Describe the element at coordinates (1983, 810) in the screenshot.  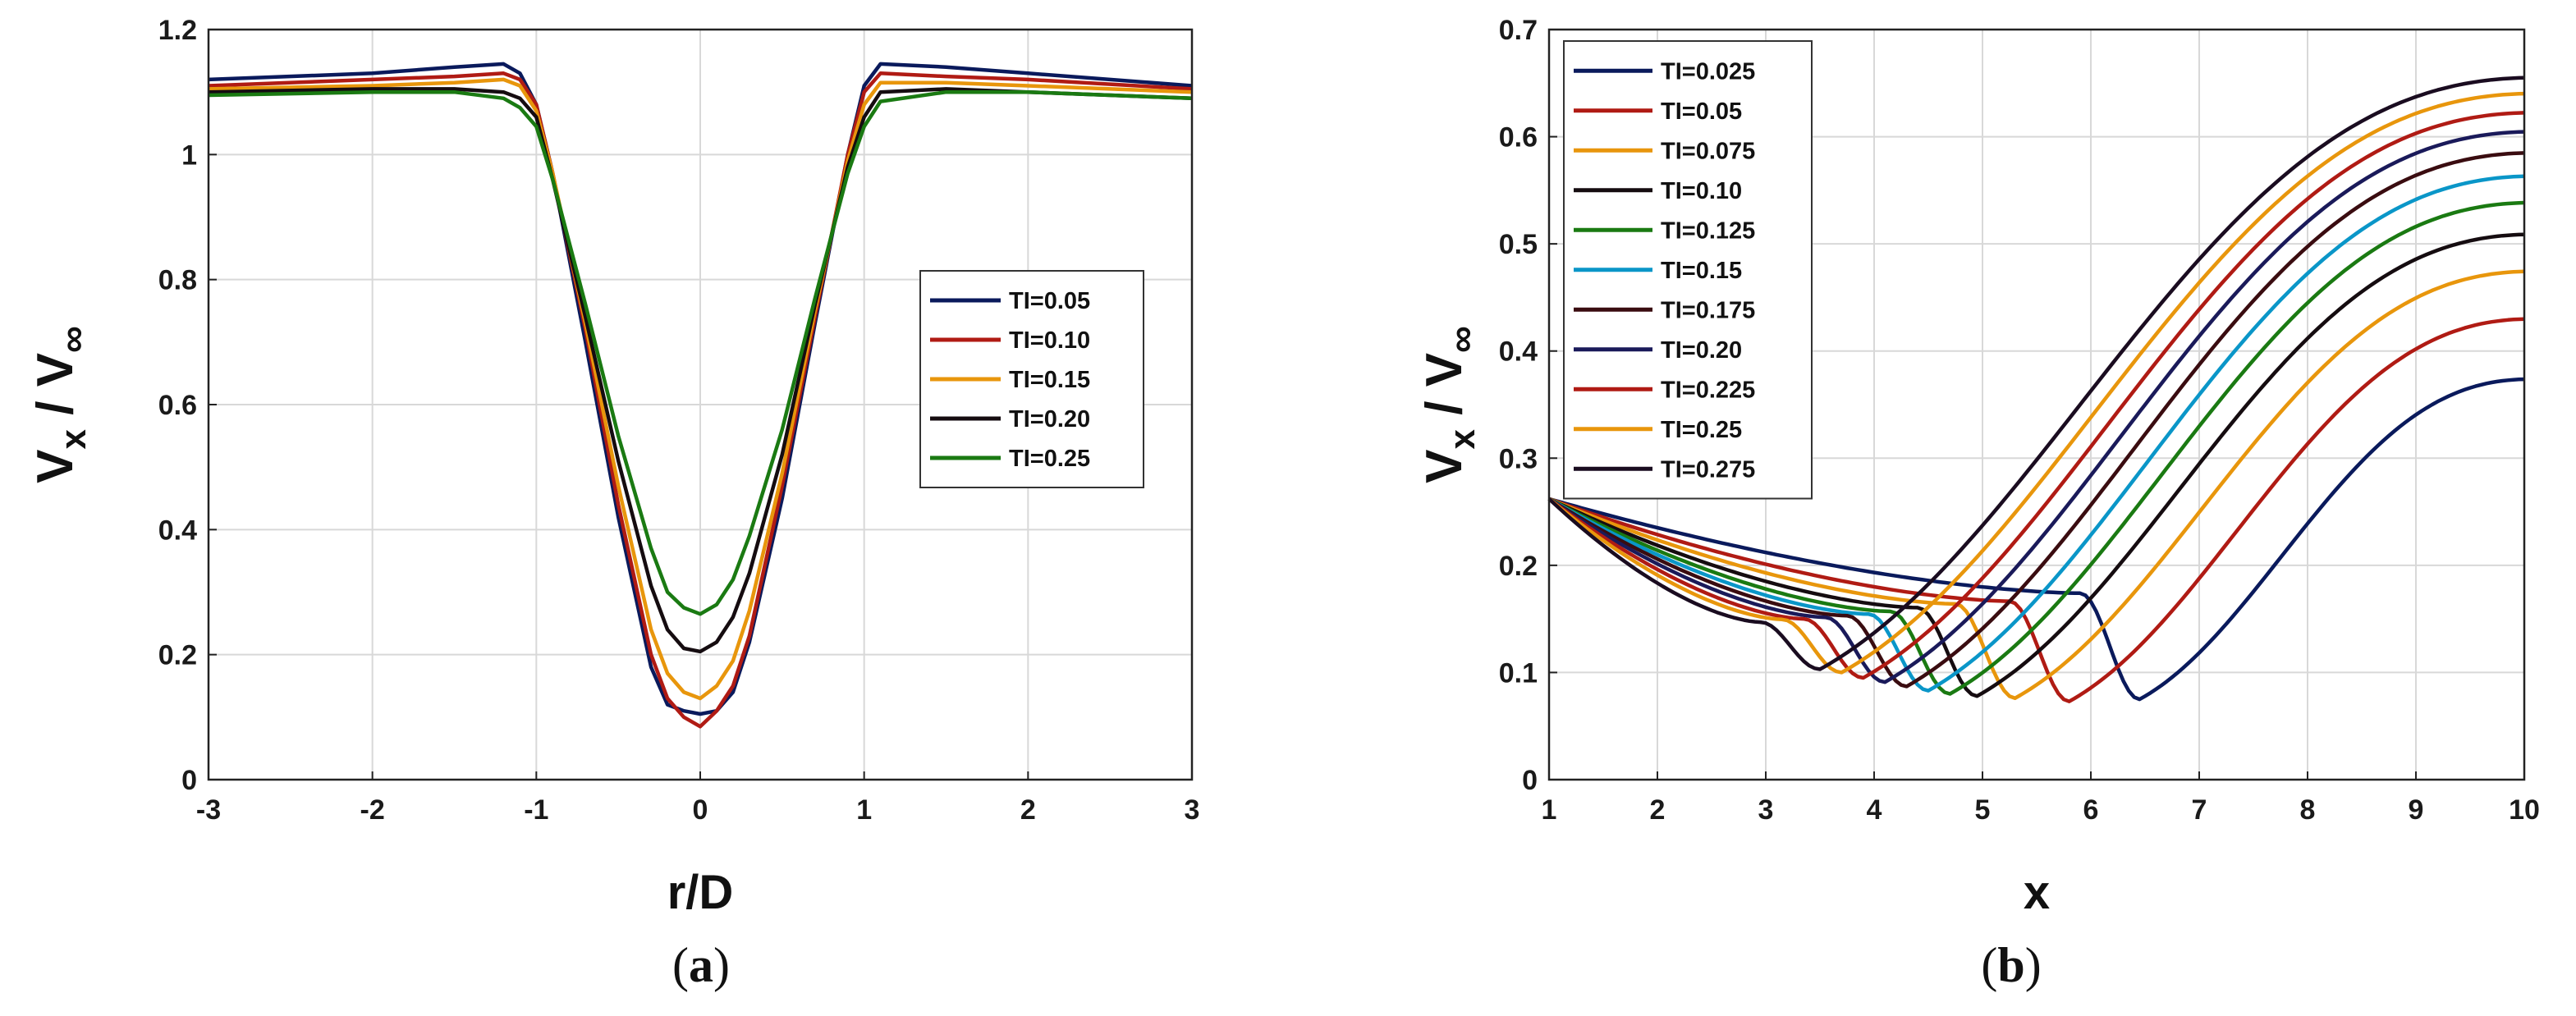
I see `x-tick-label: 5` at that location.